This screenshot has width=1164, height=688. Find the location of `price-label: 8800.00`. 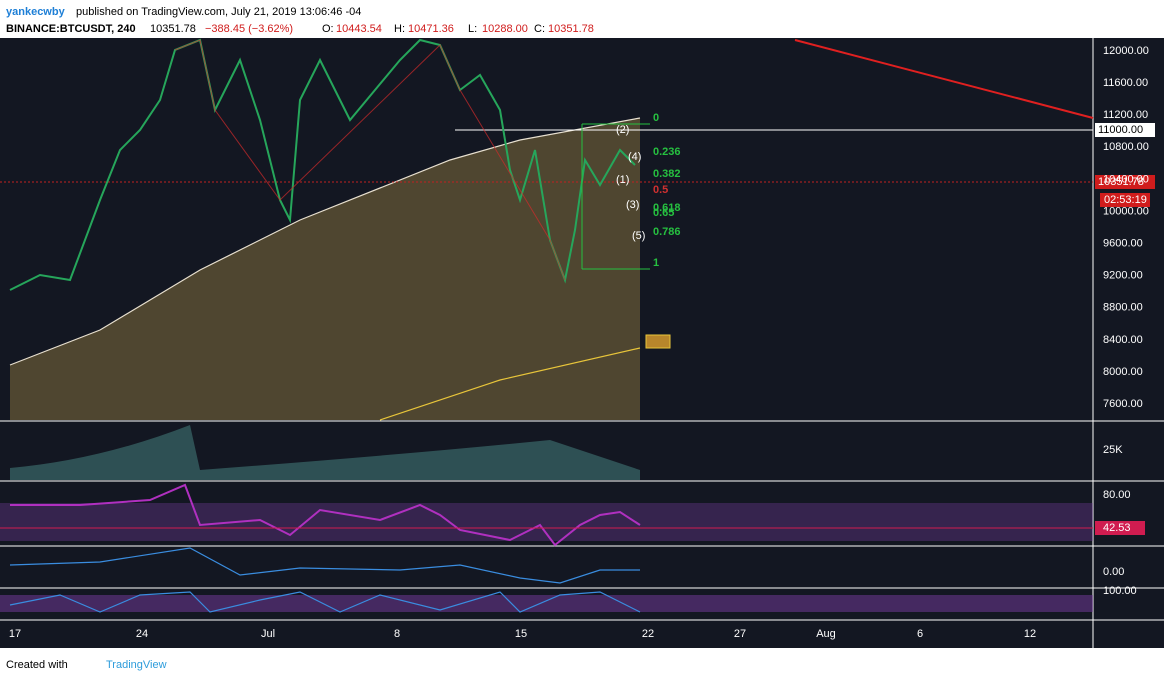

price-label: 8800.00 is located at coordinates (1123, 308).